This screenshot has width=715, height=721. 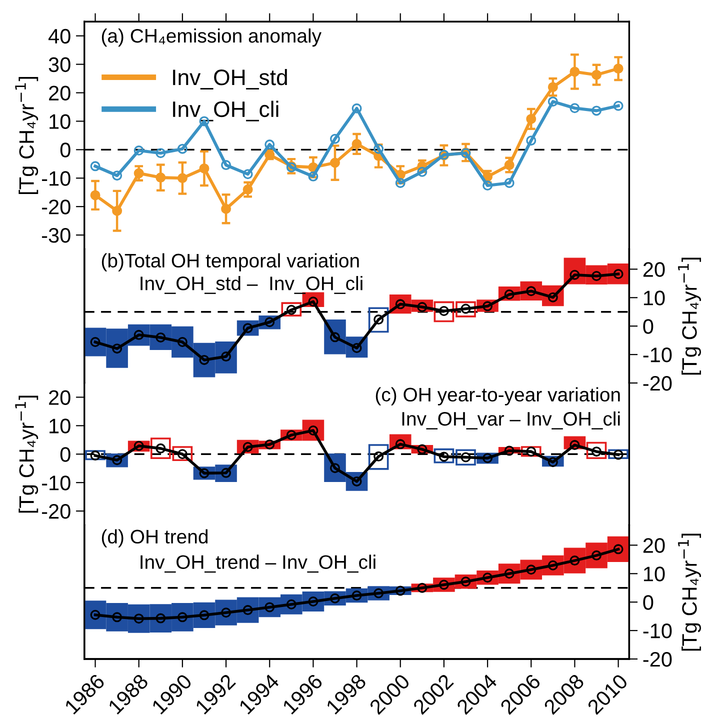 What do you see at coordinates (251, 285) in the screenshot?
I see `text: Inv_OH_std – Inv_OH_cli` at bounding box center [251, 285].